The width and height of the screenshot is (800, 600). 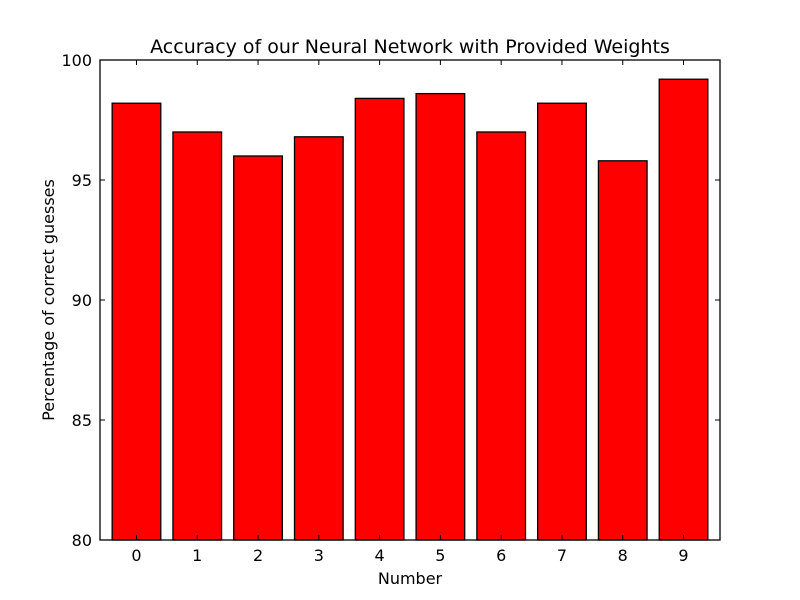 What do you see at coordinates (683, 555) in the screenshot?
I see `x-tick-label: 9` at bounding box center [683, 555].